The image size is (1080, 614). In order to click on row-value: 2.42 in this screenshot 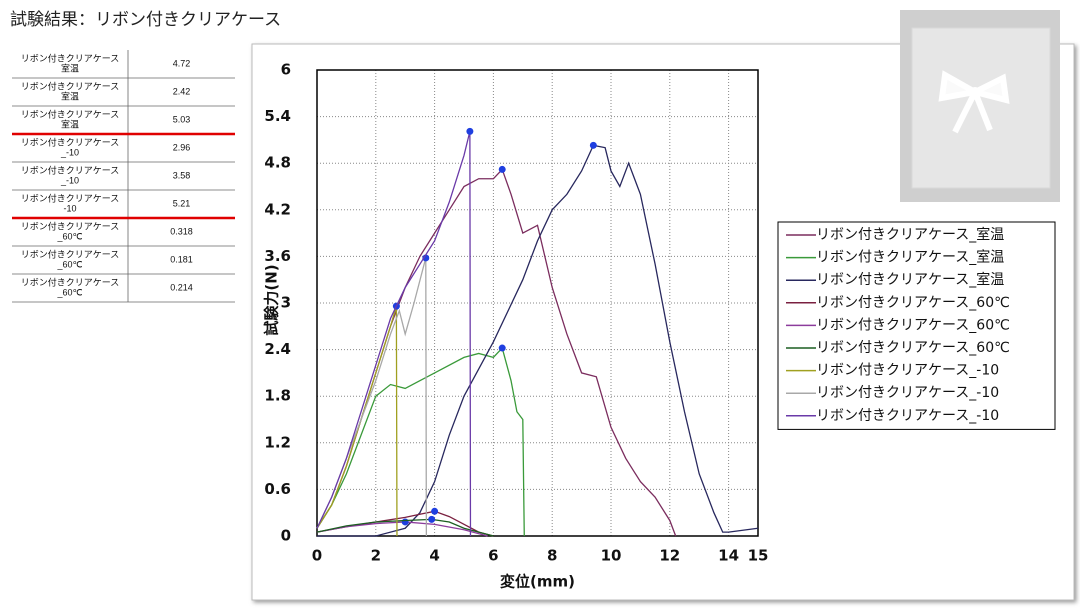, I will do `click(182, 91)`.